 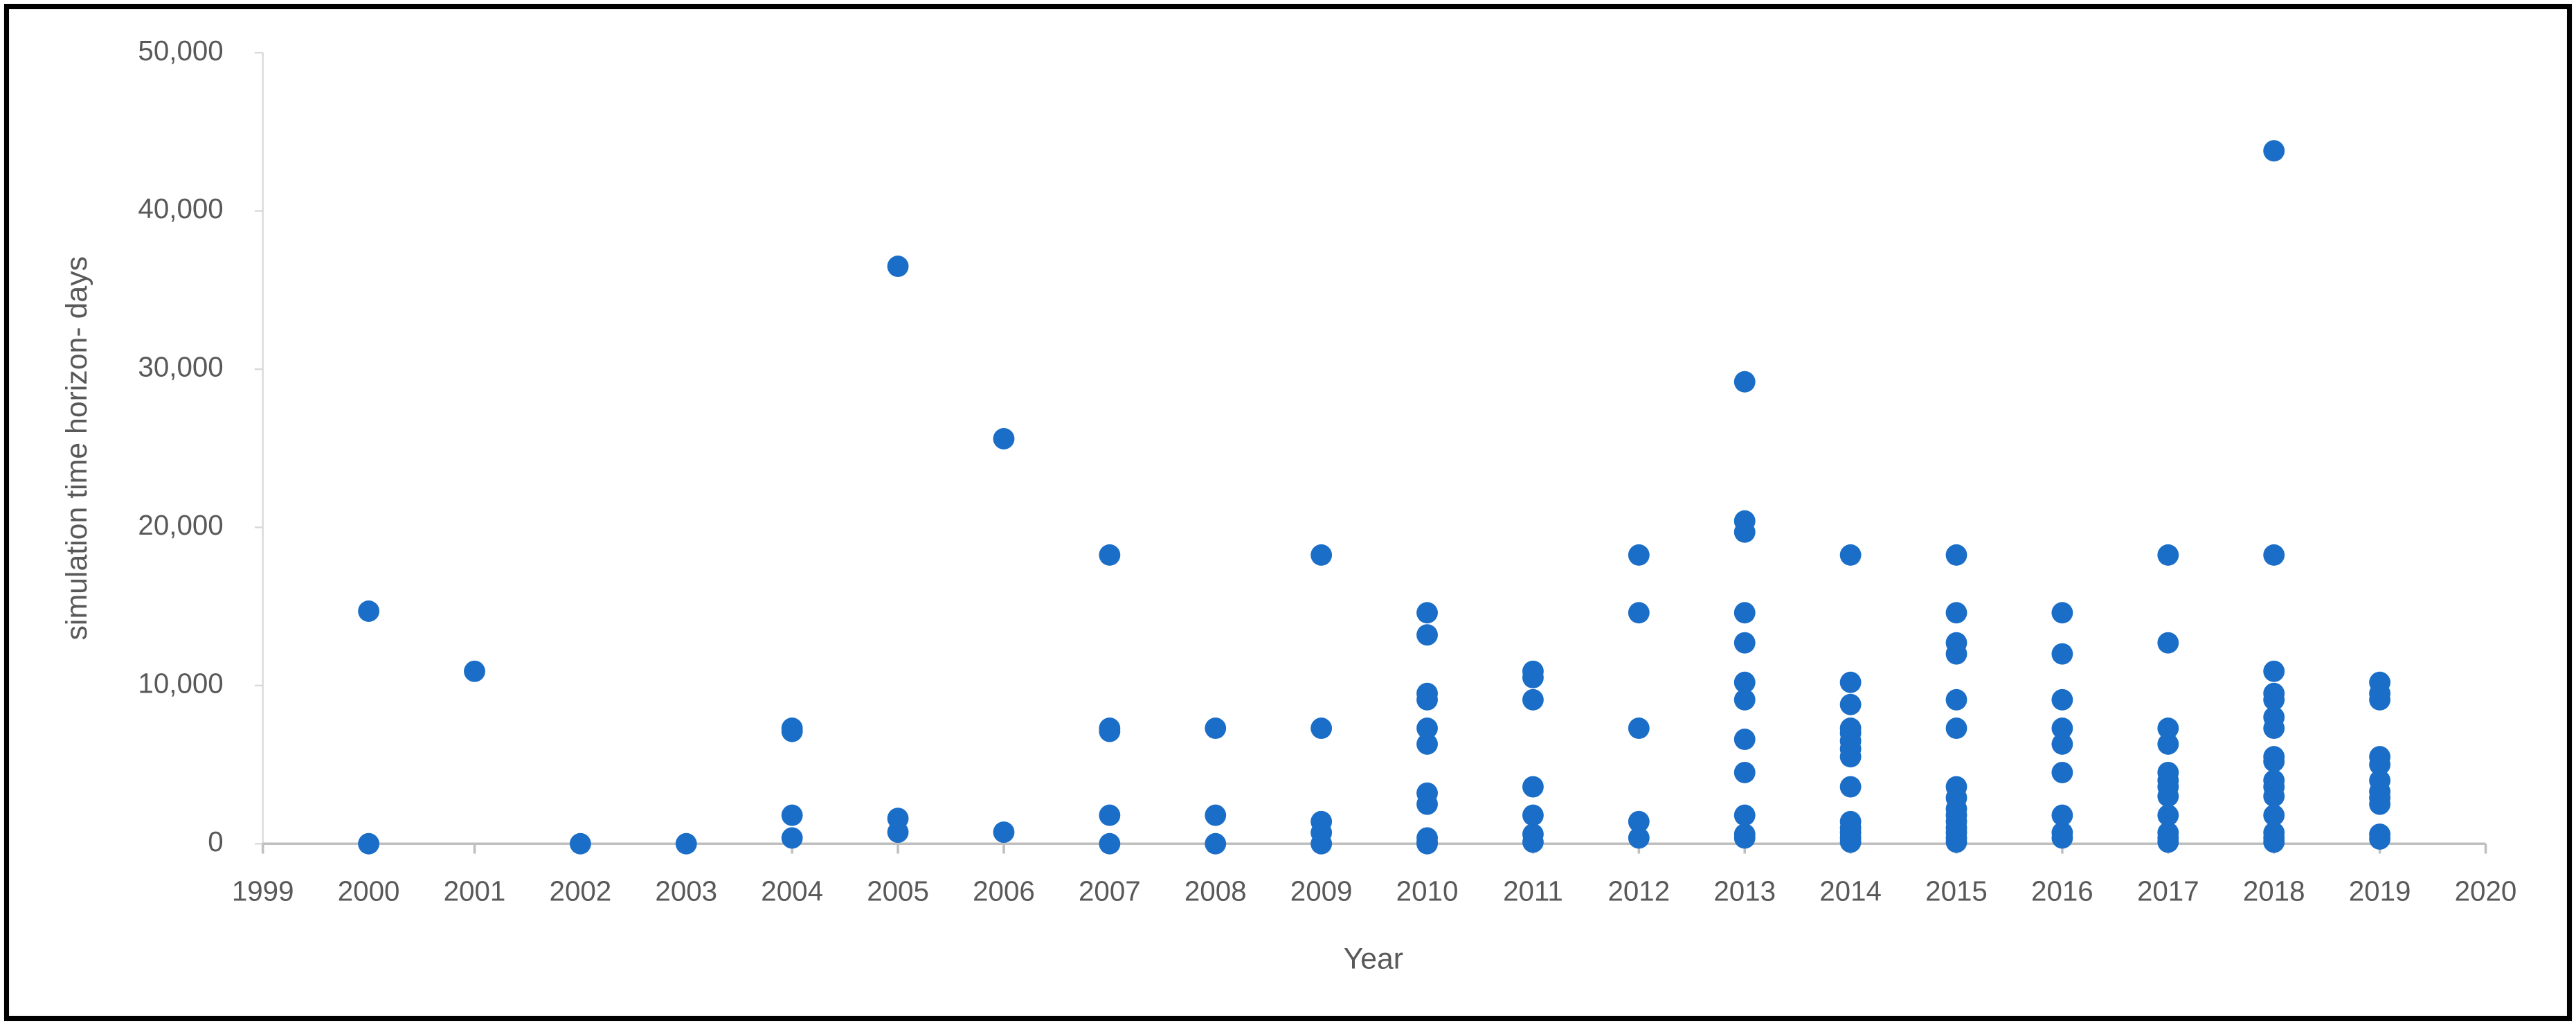 What do you see at coordinates (180, 525) in the screenshot?
I see `y-tick-label: 20,000` at bounding box center [180, 525].